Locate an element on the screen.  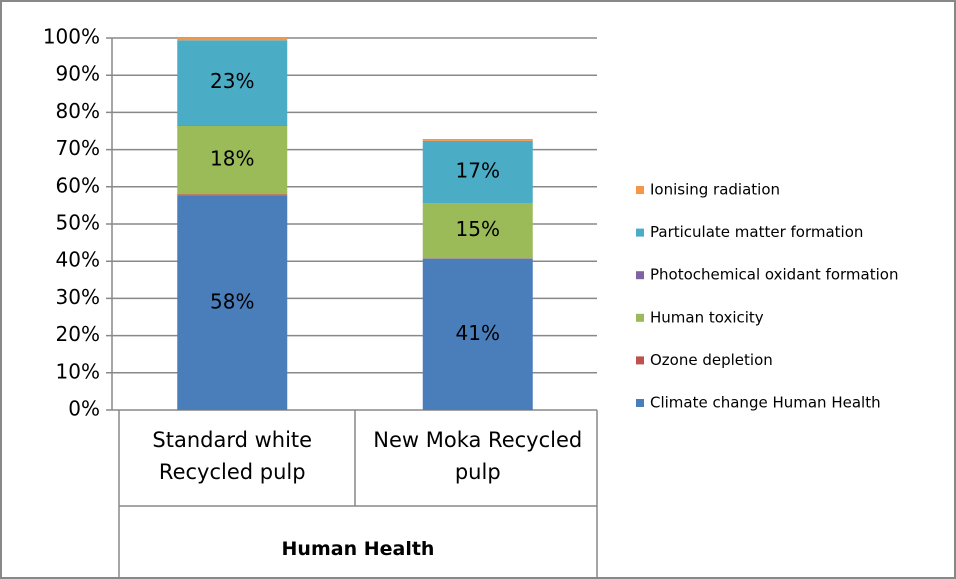
data-label: 23% is located at coordinates (232, 81).